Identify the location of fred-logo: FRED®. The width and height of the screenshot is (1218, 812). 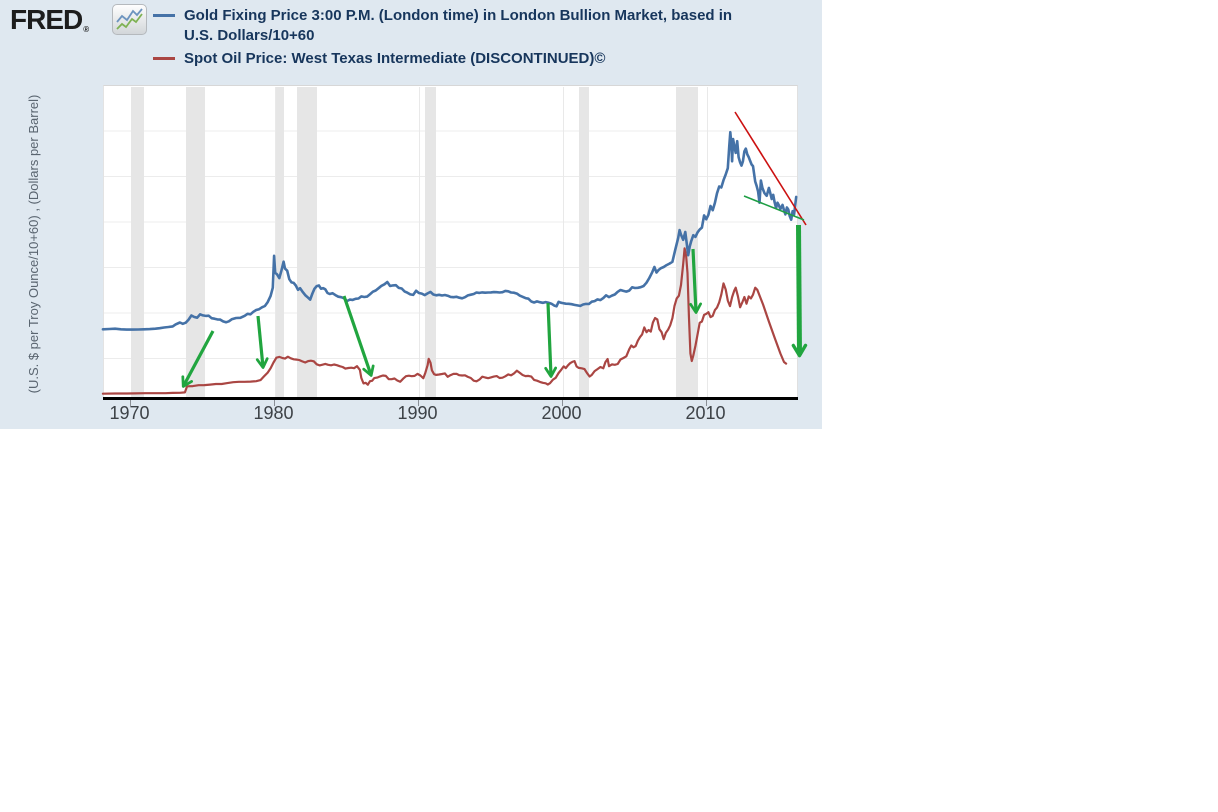
(50, 20).